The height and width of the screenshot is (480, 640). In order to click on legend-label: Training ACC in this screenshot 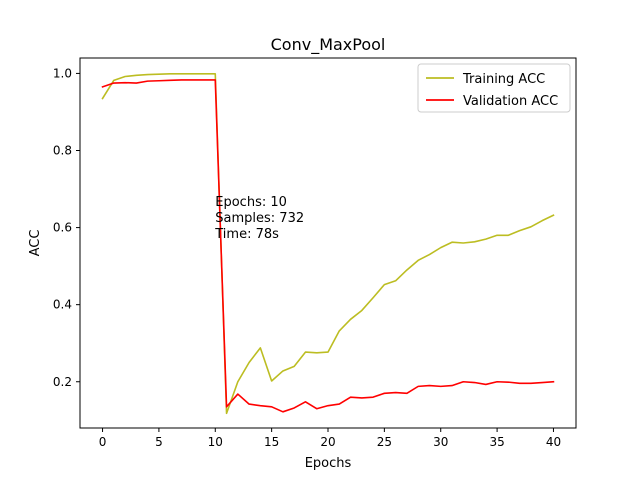, I will do `click(503, 79)`.